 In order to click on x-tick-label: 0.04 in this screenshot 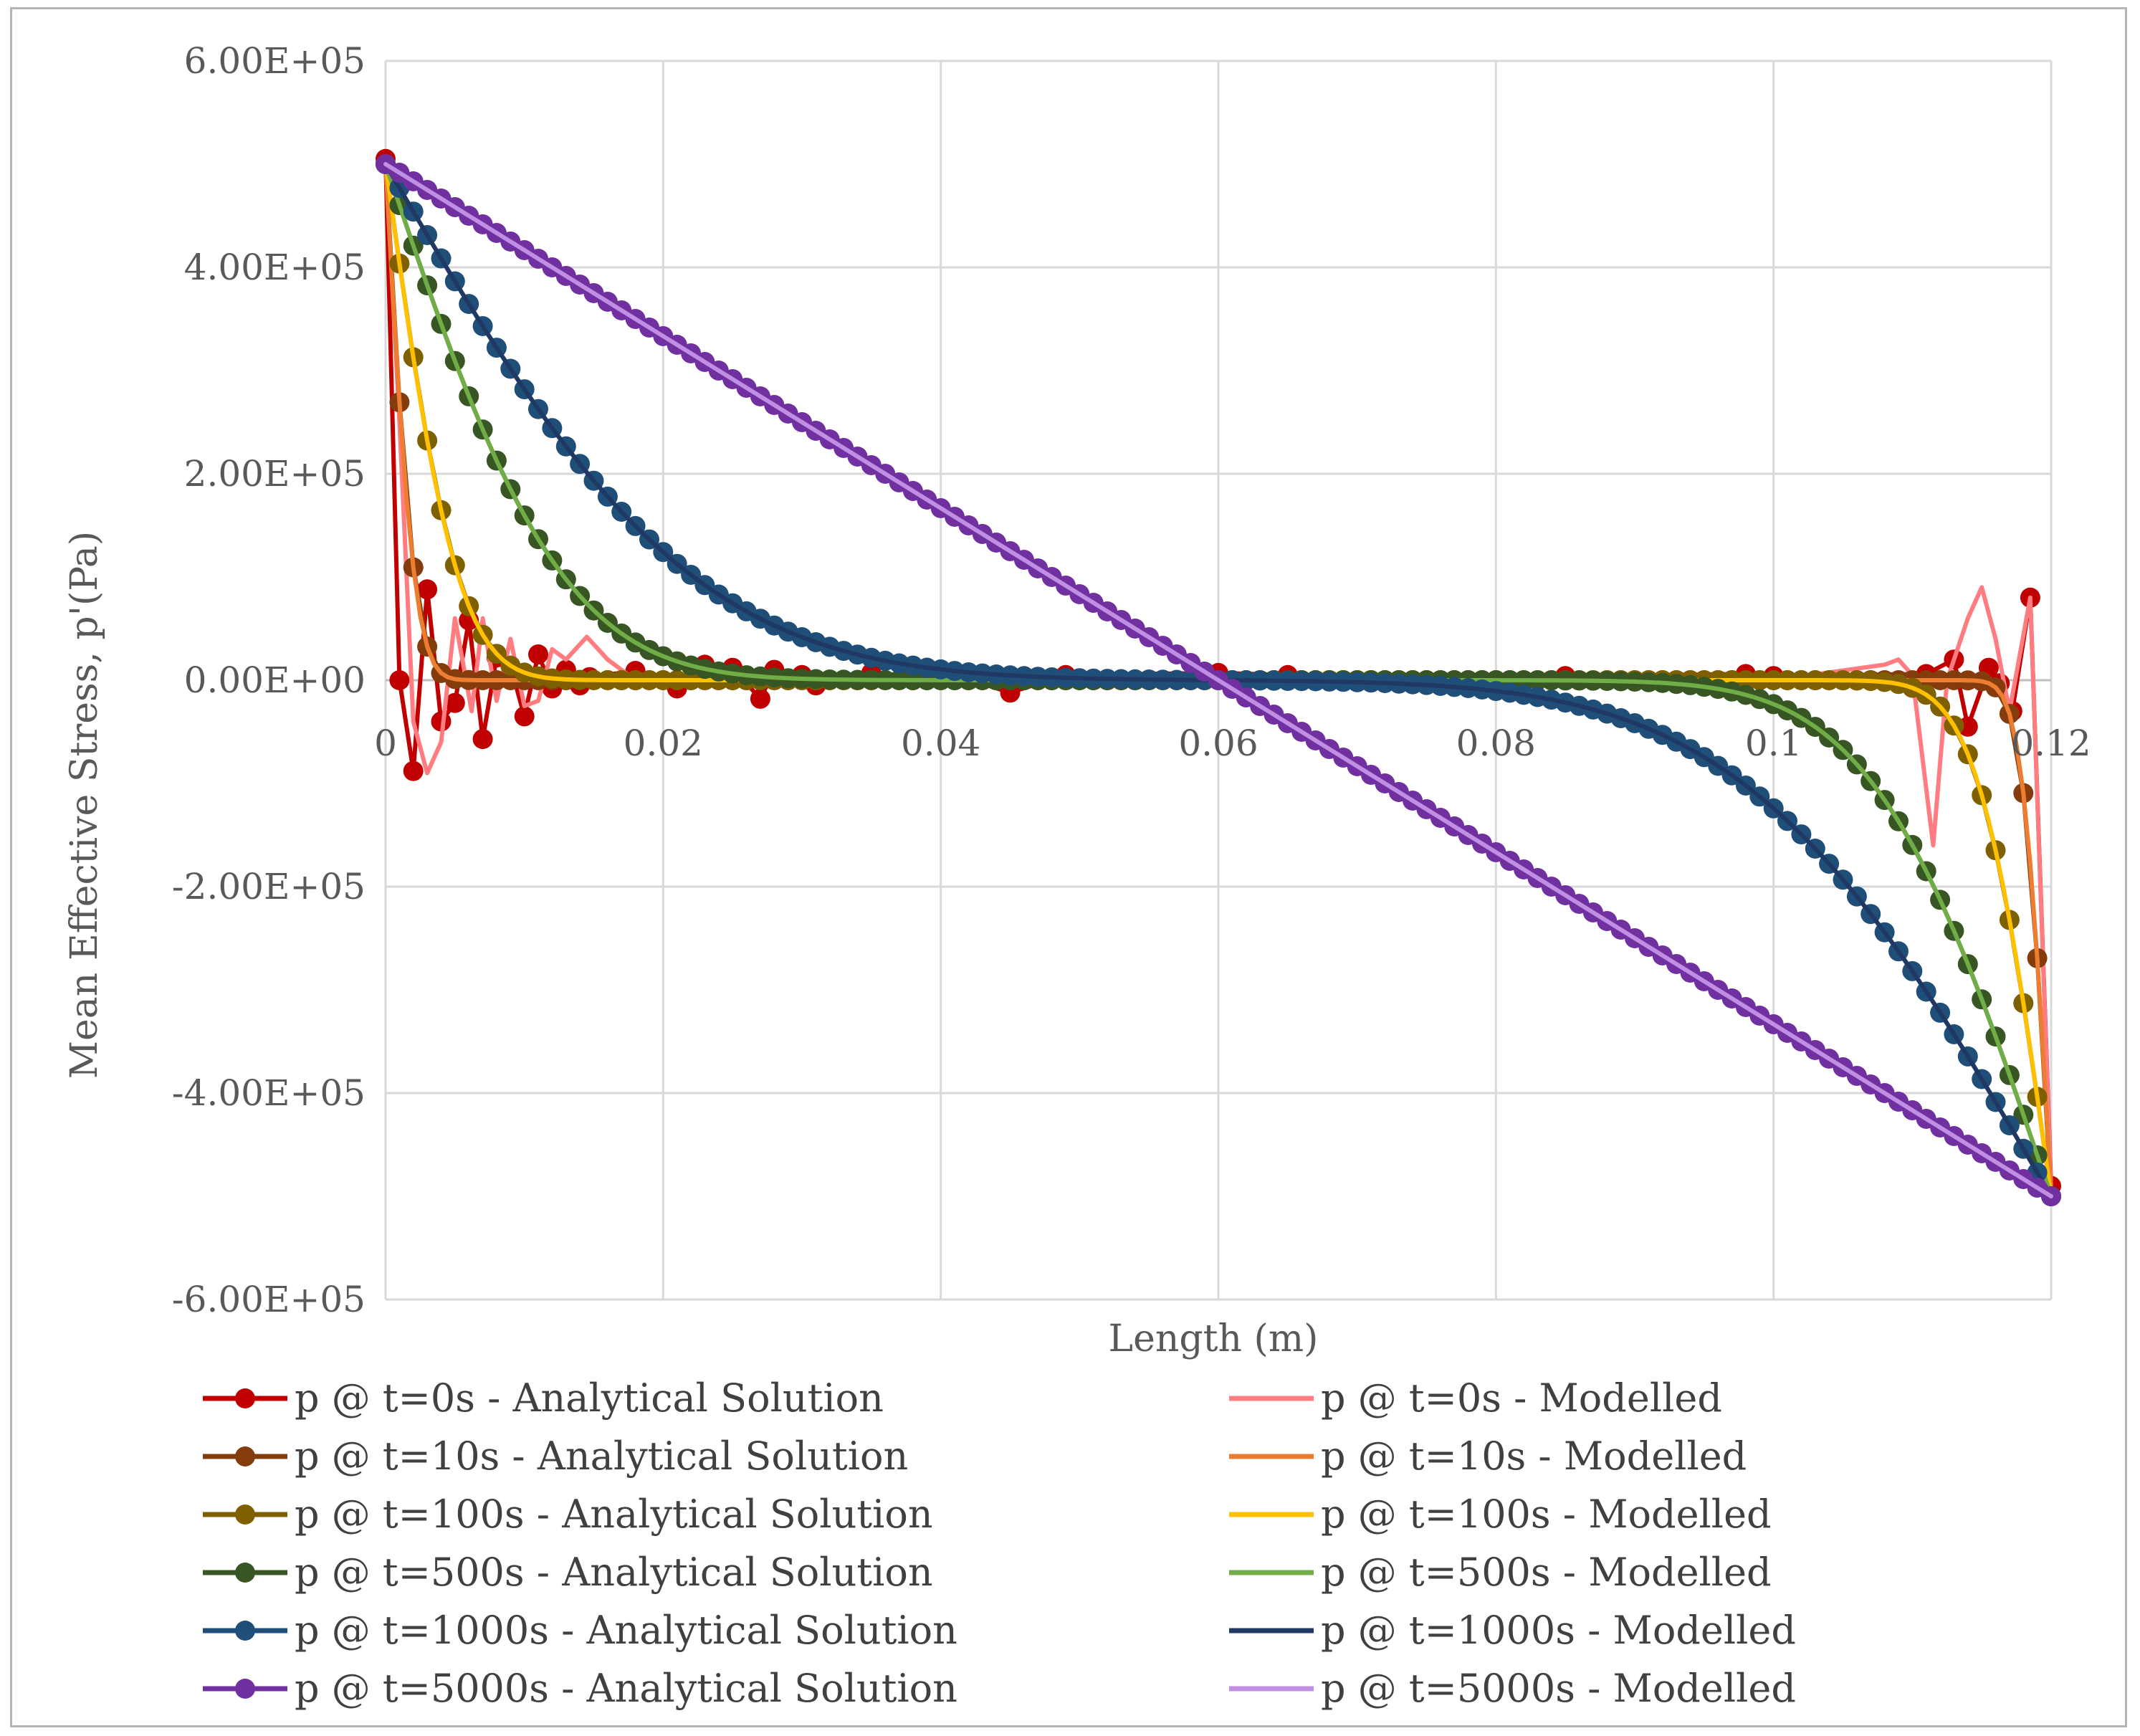, I will do `click(940, 743)`.